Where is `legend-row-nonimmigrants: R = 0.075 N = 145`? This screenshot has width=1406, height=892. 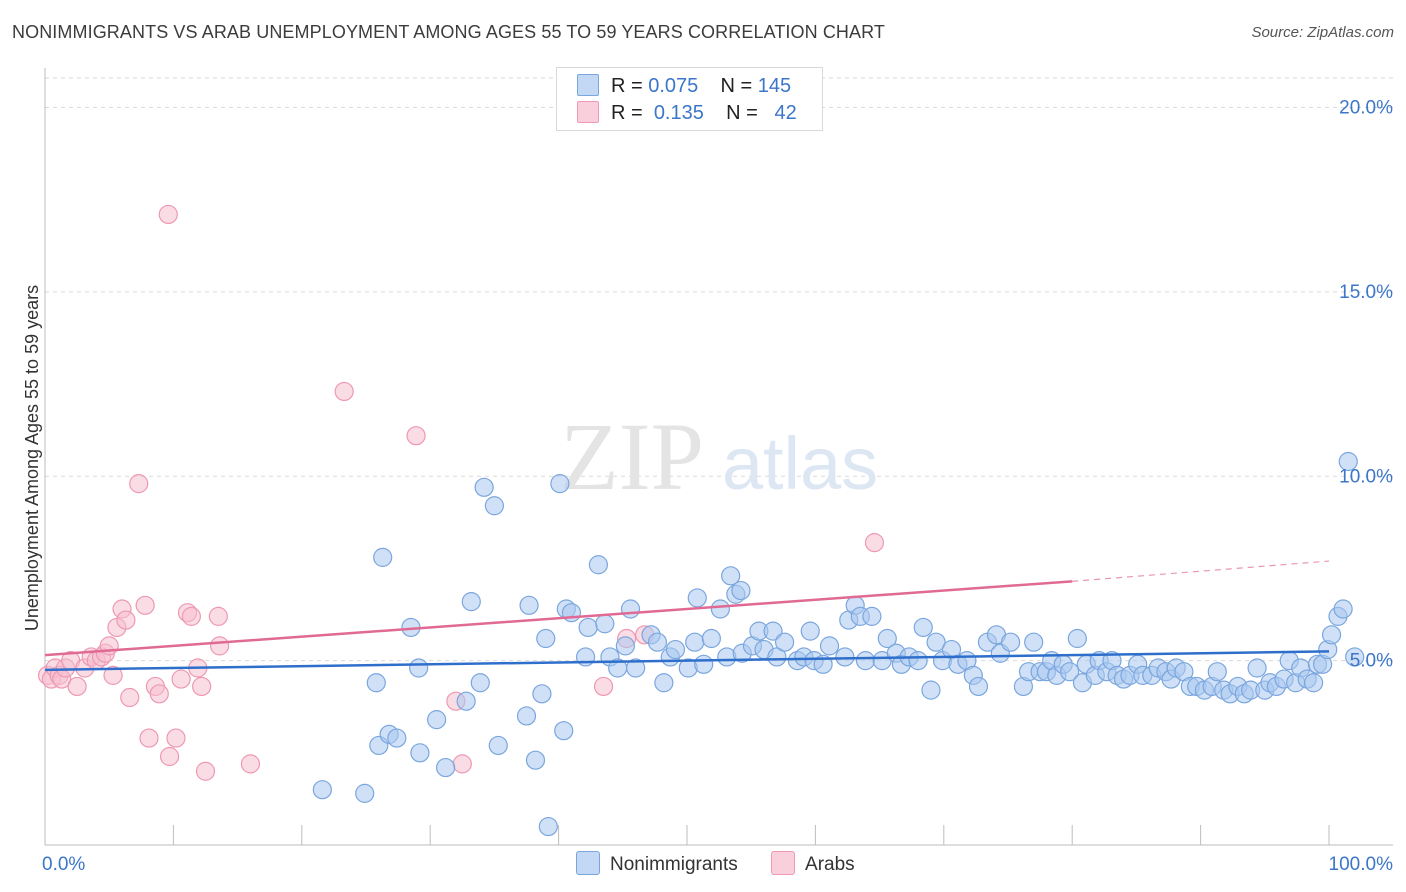
legend-row-nonimmigrants: R = 0.075 N = 145 is located at coordinates (684, 87).